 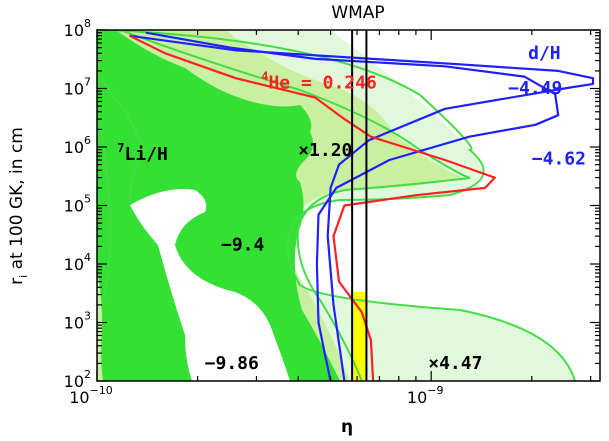 I want to click on annotation-label: ×4.47, so click(x=455, y=363).